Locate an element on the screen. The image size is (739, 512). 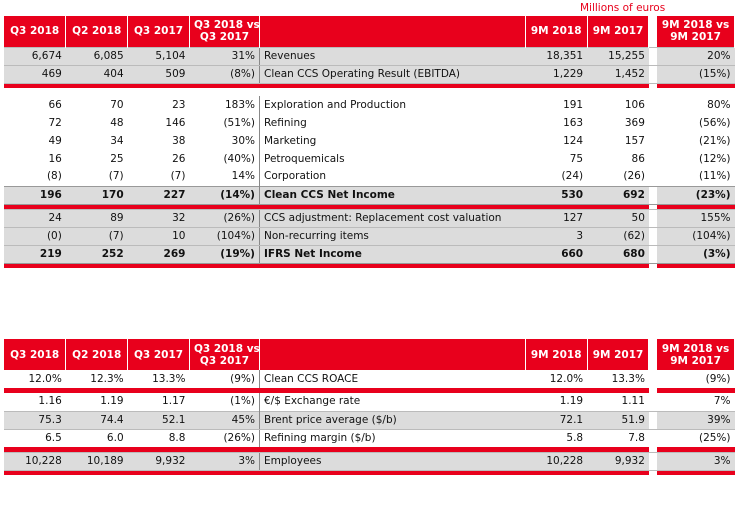
cell-q3-2018: 24 is located at coordinates (35, 218).